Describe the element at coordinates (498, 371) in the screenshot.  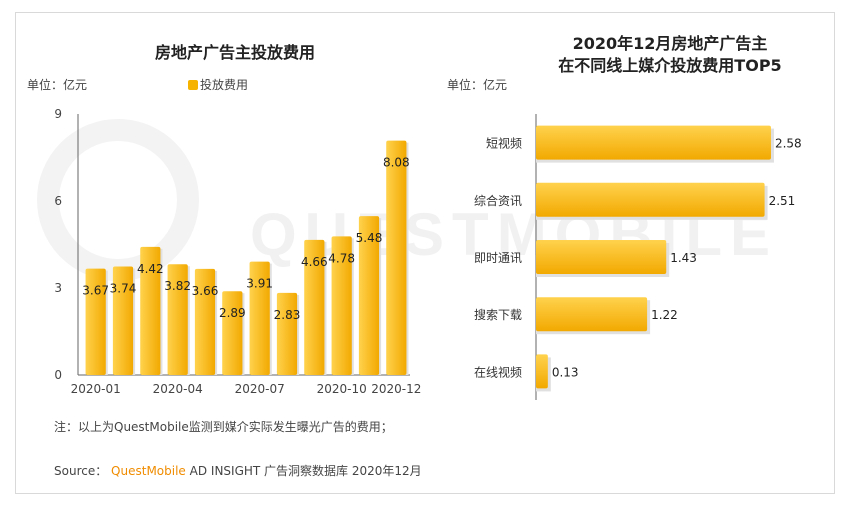
I see `category-label: 在线视频` at that location.